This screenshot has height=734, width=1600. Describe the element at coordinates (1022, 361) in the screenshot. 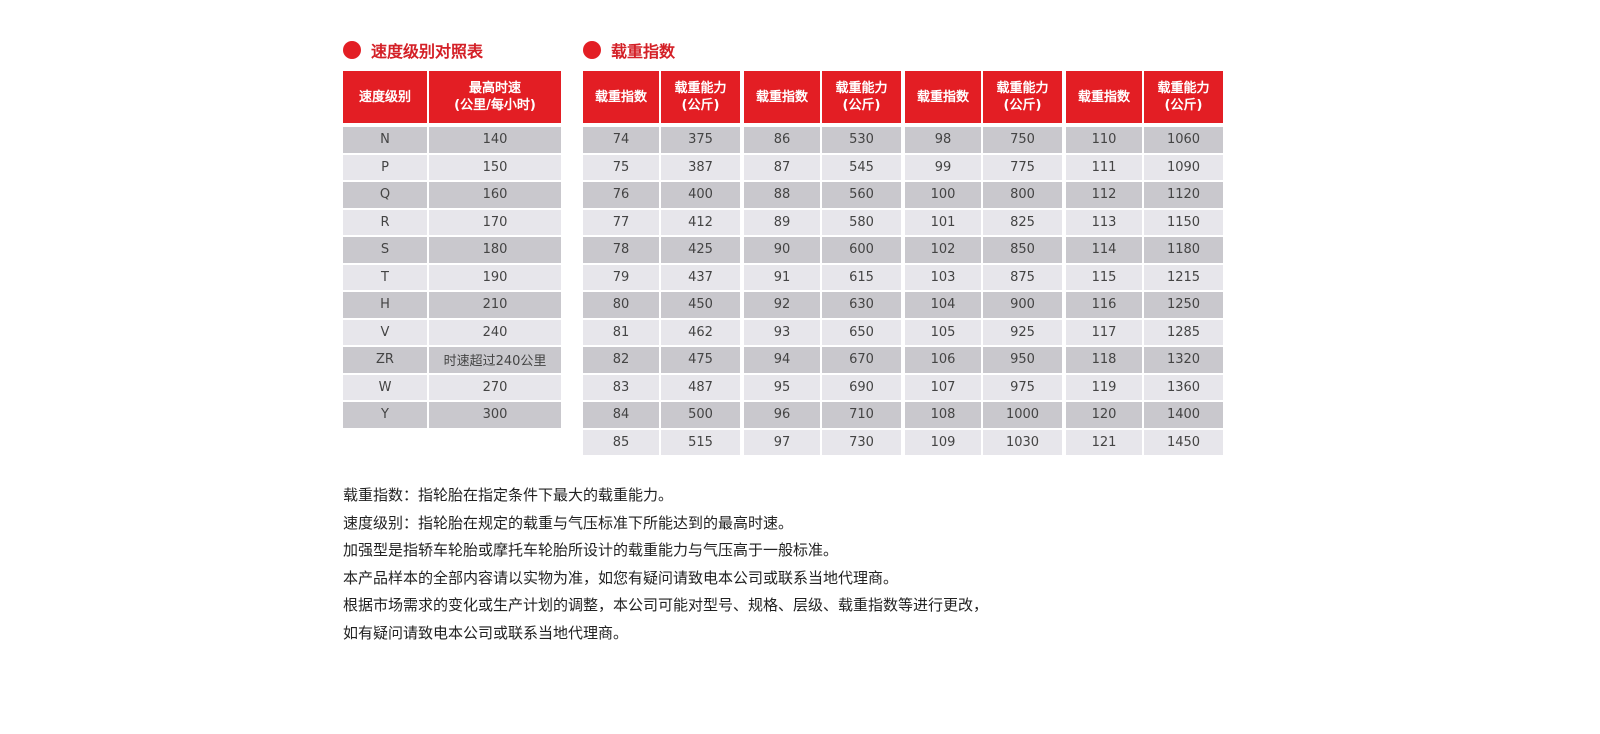

I see `load-capacity-cell: 950` at that location.